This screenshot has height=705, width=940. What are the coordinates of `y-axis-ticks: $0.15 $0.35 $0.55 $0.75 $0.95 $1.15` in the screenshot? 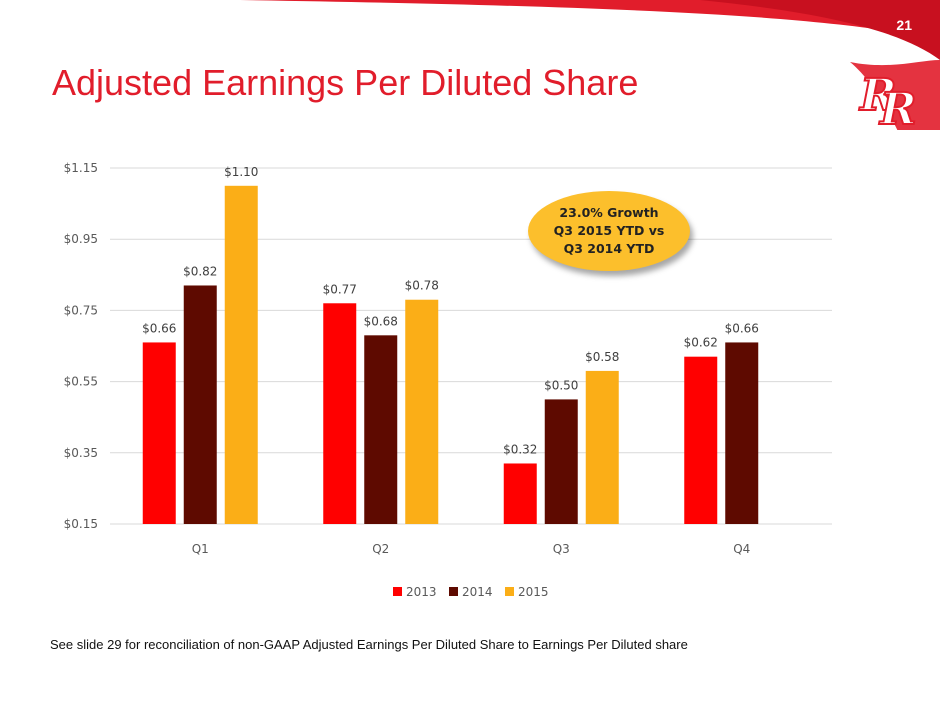 It's located at (81, 346).